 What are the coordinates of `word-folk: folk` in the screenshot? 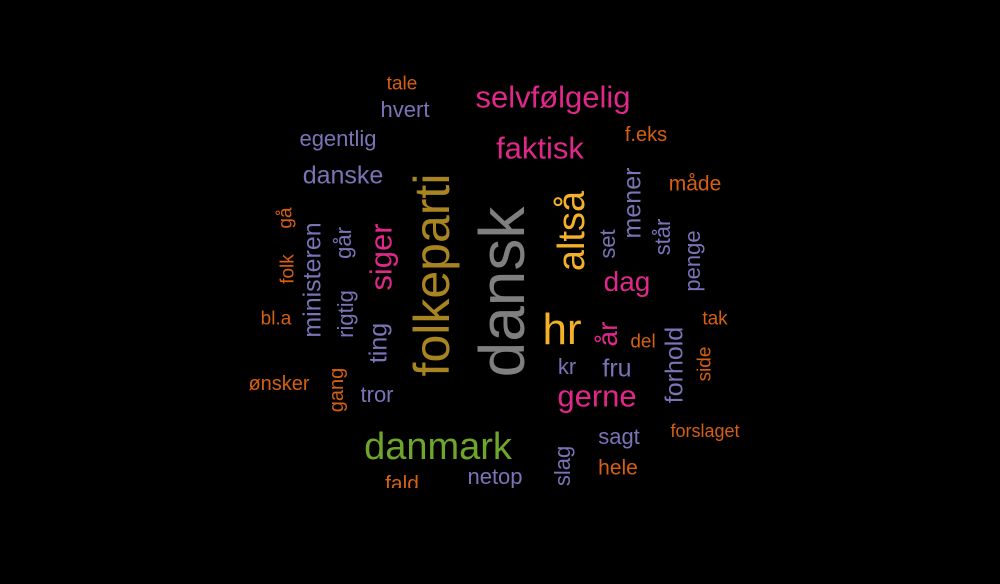 It's located at (288, 269).